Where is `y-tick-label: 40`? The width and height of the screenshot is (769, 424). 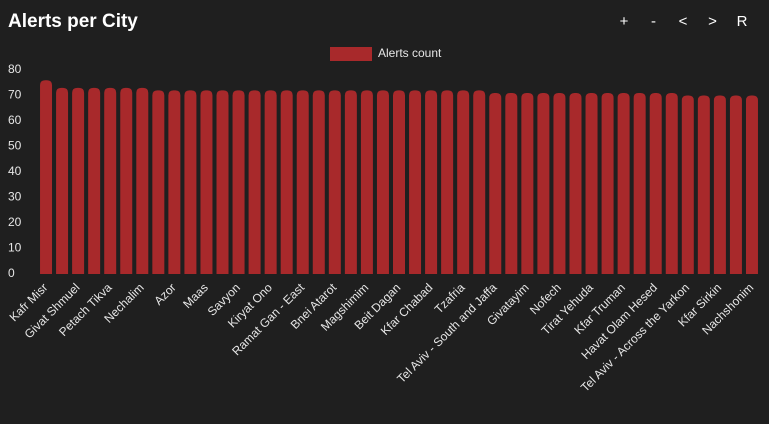 y-tick-label: 40 is located at coordinates (15, 171).